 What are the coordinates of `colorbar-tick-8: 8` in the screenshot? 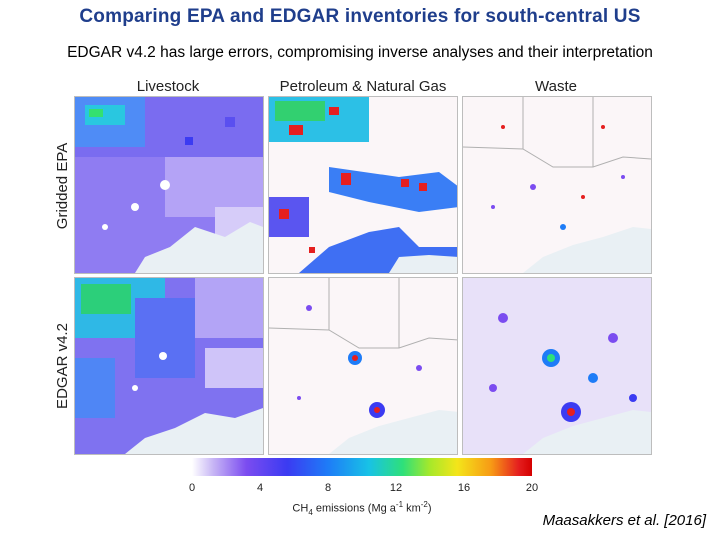 It's located at (328, 488).